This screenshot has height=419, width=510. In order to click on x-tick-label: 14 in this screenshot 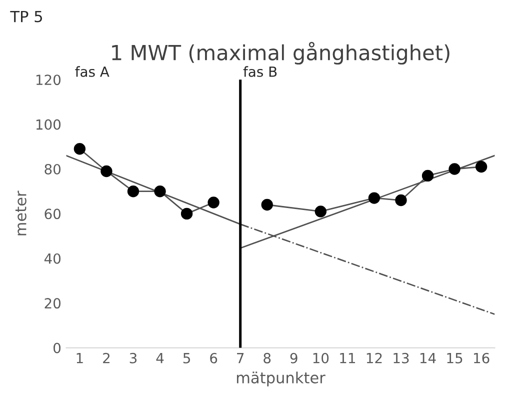, I will do `click(428, 358)`.